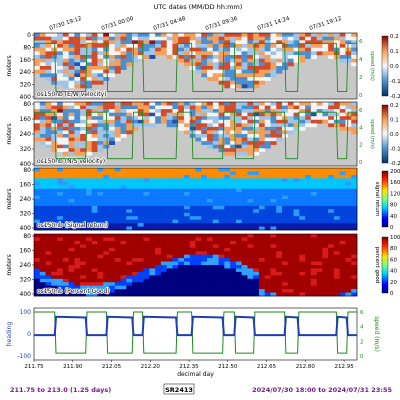 This screenshot has width=400, height=400. I want to click on speed-line, so click(195, 332).